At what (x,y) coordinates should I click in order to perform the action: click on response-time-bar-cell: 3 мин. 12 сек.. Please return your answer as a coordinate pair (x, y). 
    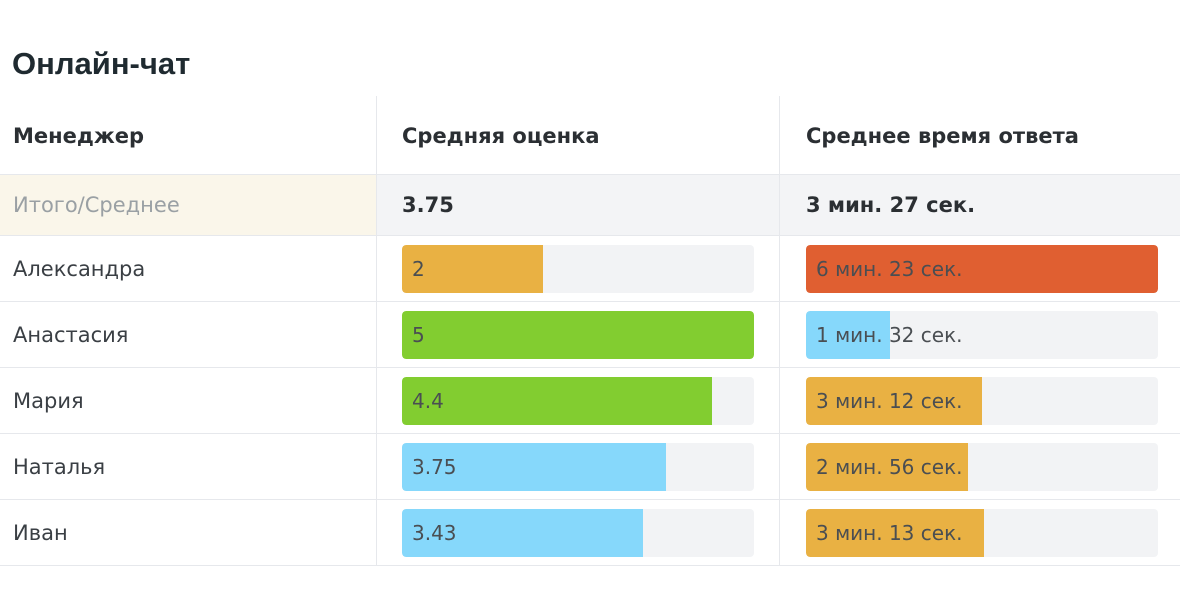
    Looking at the image, I should click on (979, 400).